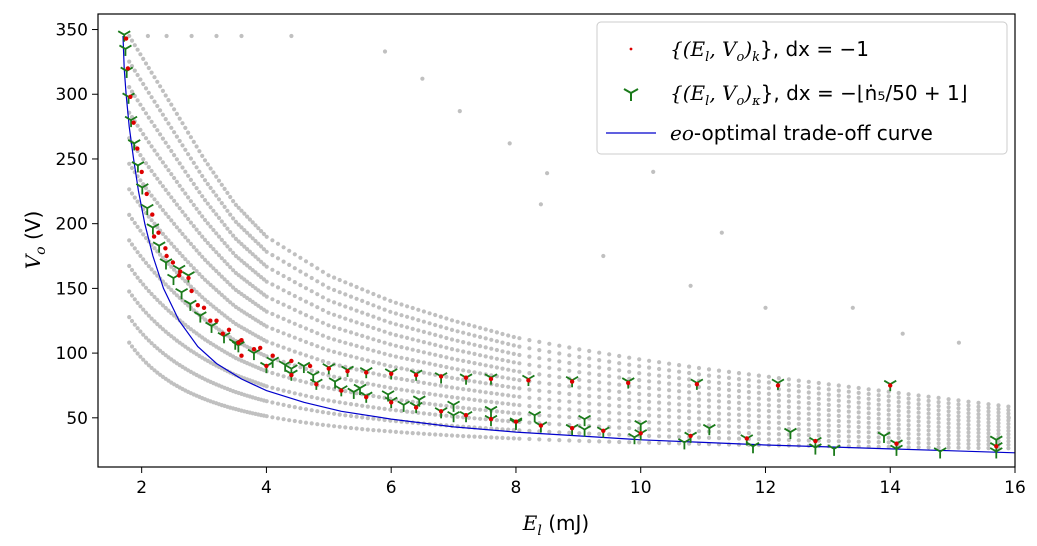  Describe the element at coordinates (35, 240) in the screenshot. I see `y-axis-label: Vo (V)` at that location.